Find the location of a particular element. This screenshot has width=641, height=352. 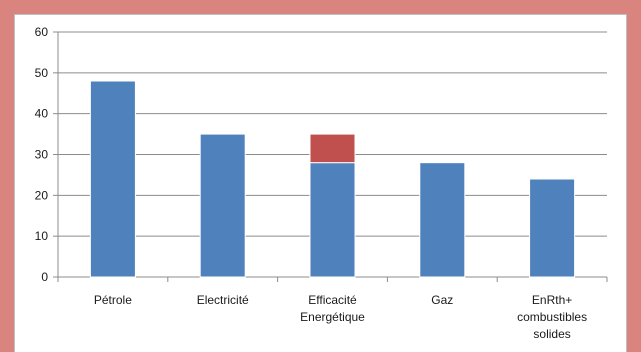

y-tick-label: 10 is located at coordinates (42, 236).